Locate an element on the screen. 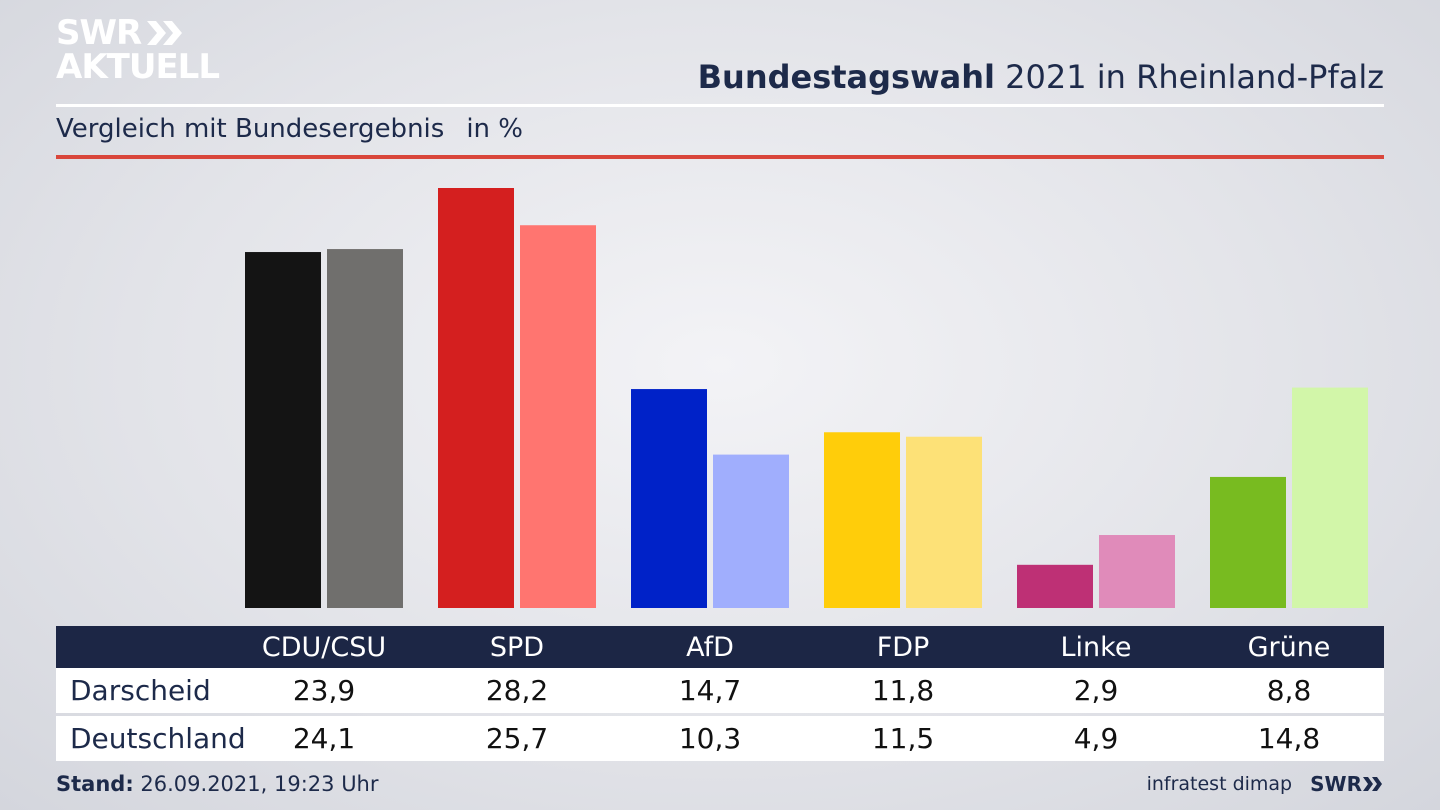 The height and width of the screenshot is (810, 1440). table-row-darscheid: Darscheid 23,9 28,2 14,7 11,8 2,9 8,8 is located at coordinates (720, 690).